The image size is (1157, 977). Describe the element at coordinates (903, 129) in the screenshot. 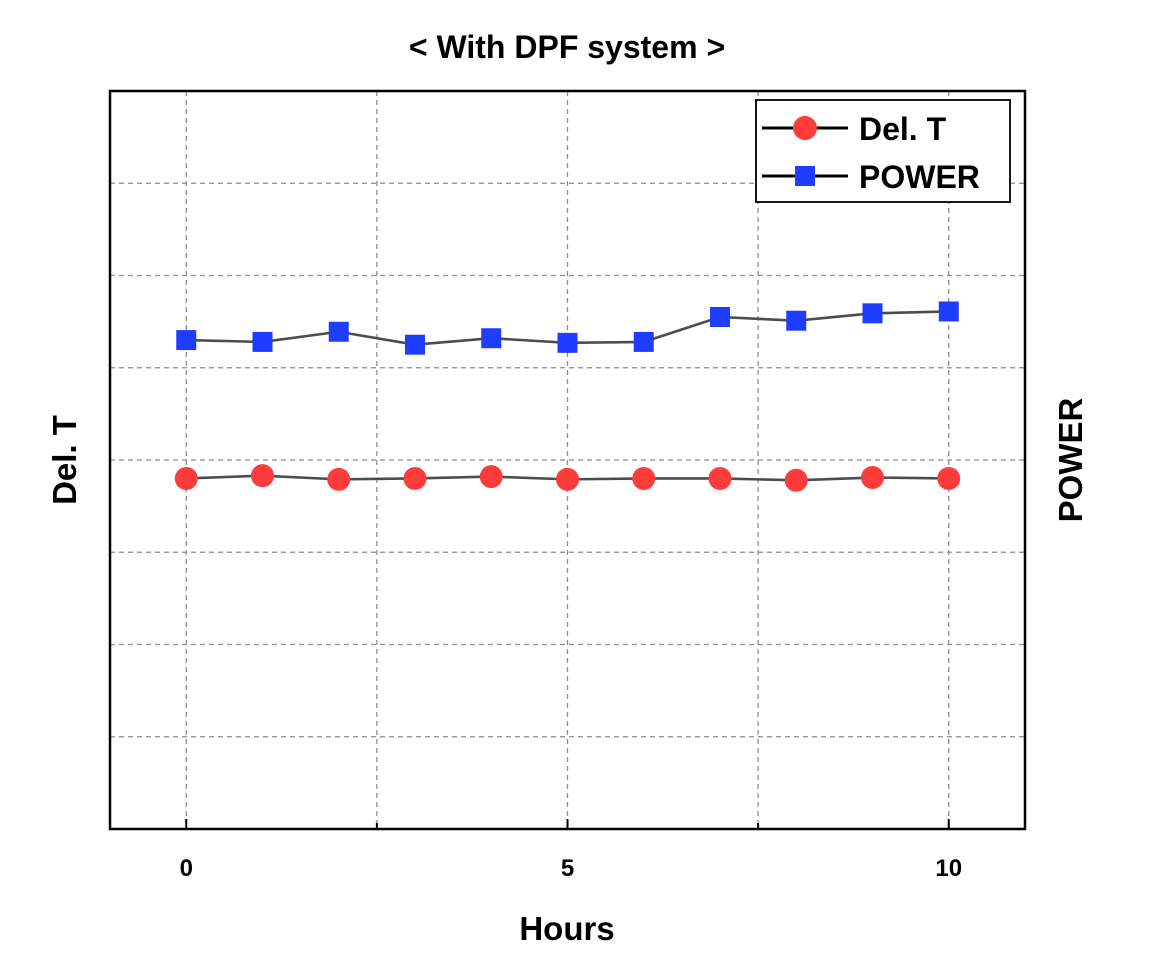

I see `legend-label-del-t: Del. T` at that location.